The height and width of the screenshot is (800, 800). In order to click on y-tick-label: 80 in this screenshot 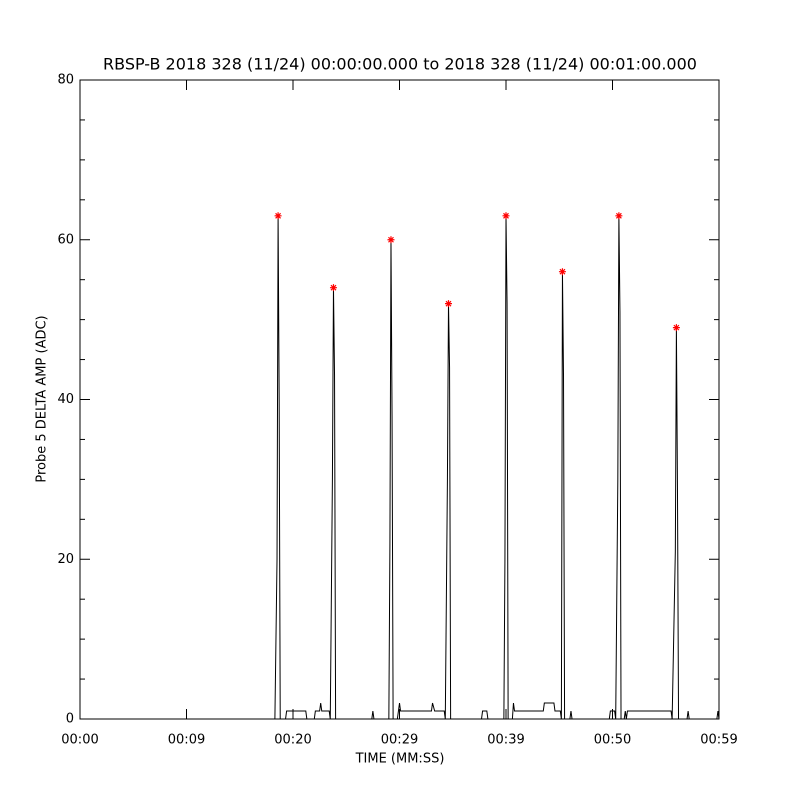, I will do `click(65, 80)`.